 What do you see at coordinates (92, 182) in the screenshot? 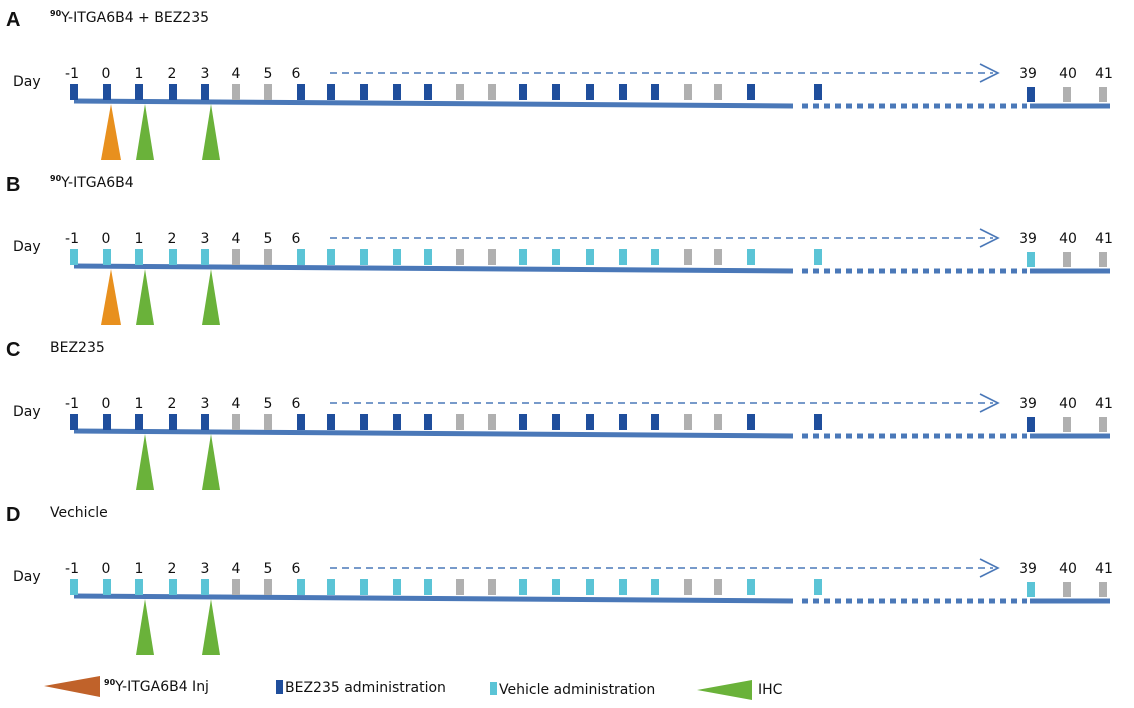
I see `panel-title: 90Y-ITGA6B4` at bounding box center [92, 182].